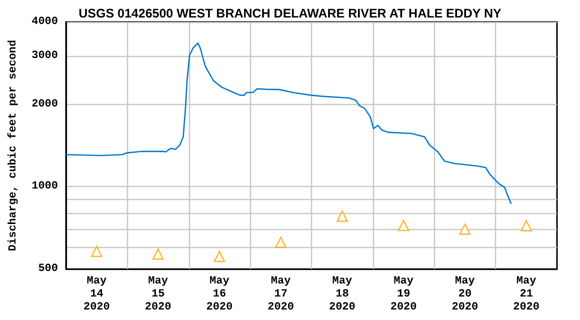 The width and height of the screenshot is (580, 320). I want to click on x-tick-label: May 14 2020, so click(96, 295).